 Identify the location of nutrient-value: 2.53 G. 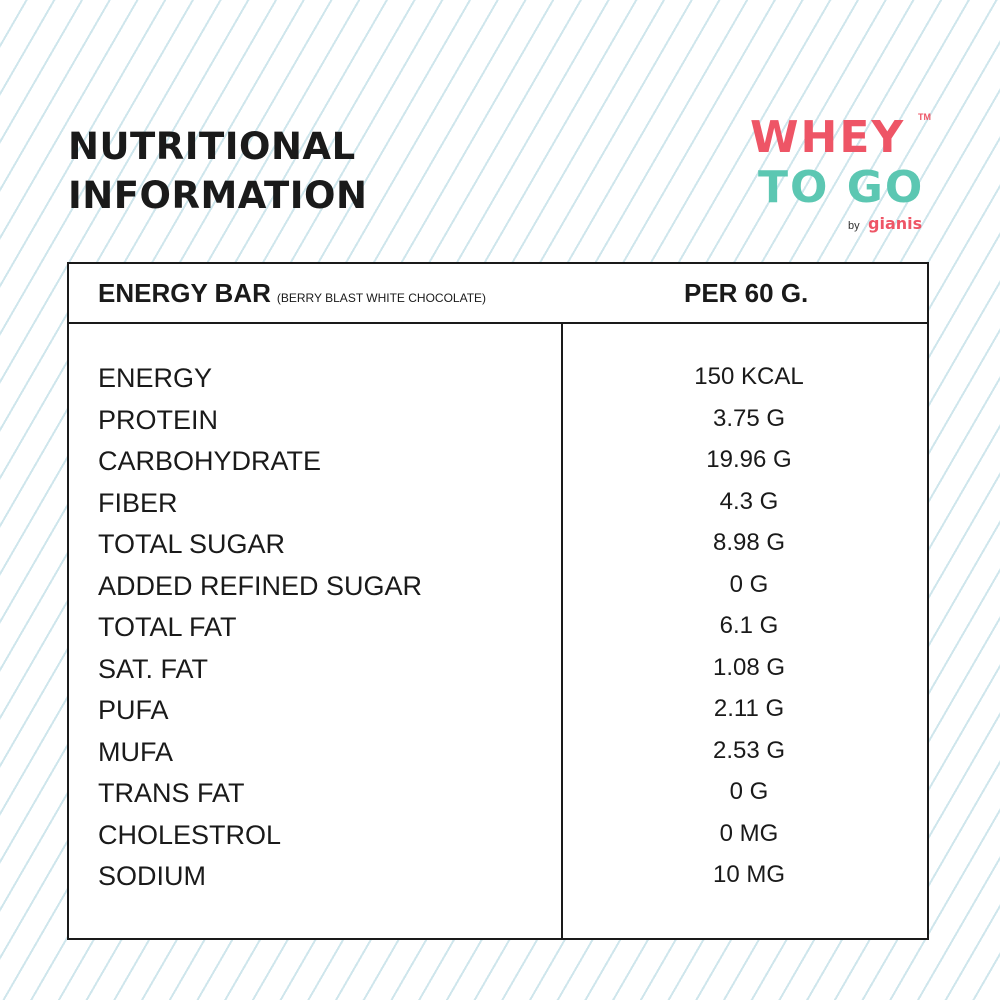
(749, 750).